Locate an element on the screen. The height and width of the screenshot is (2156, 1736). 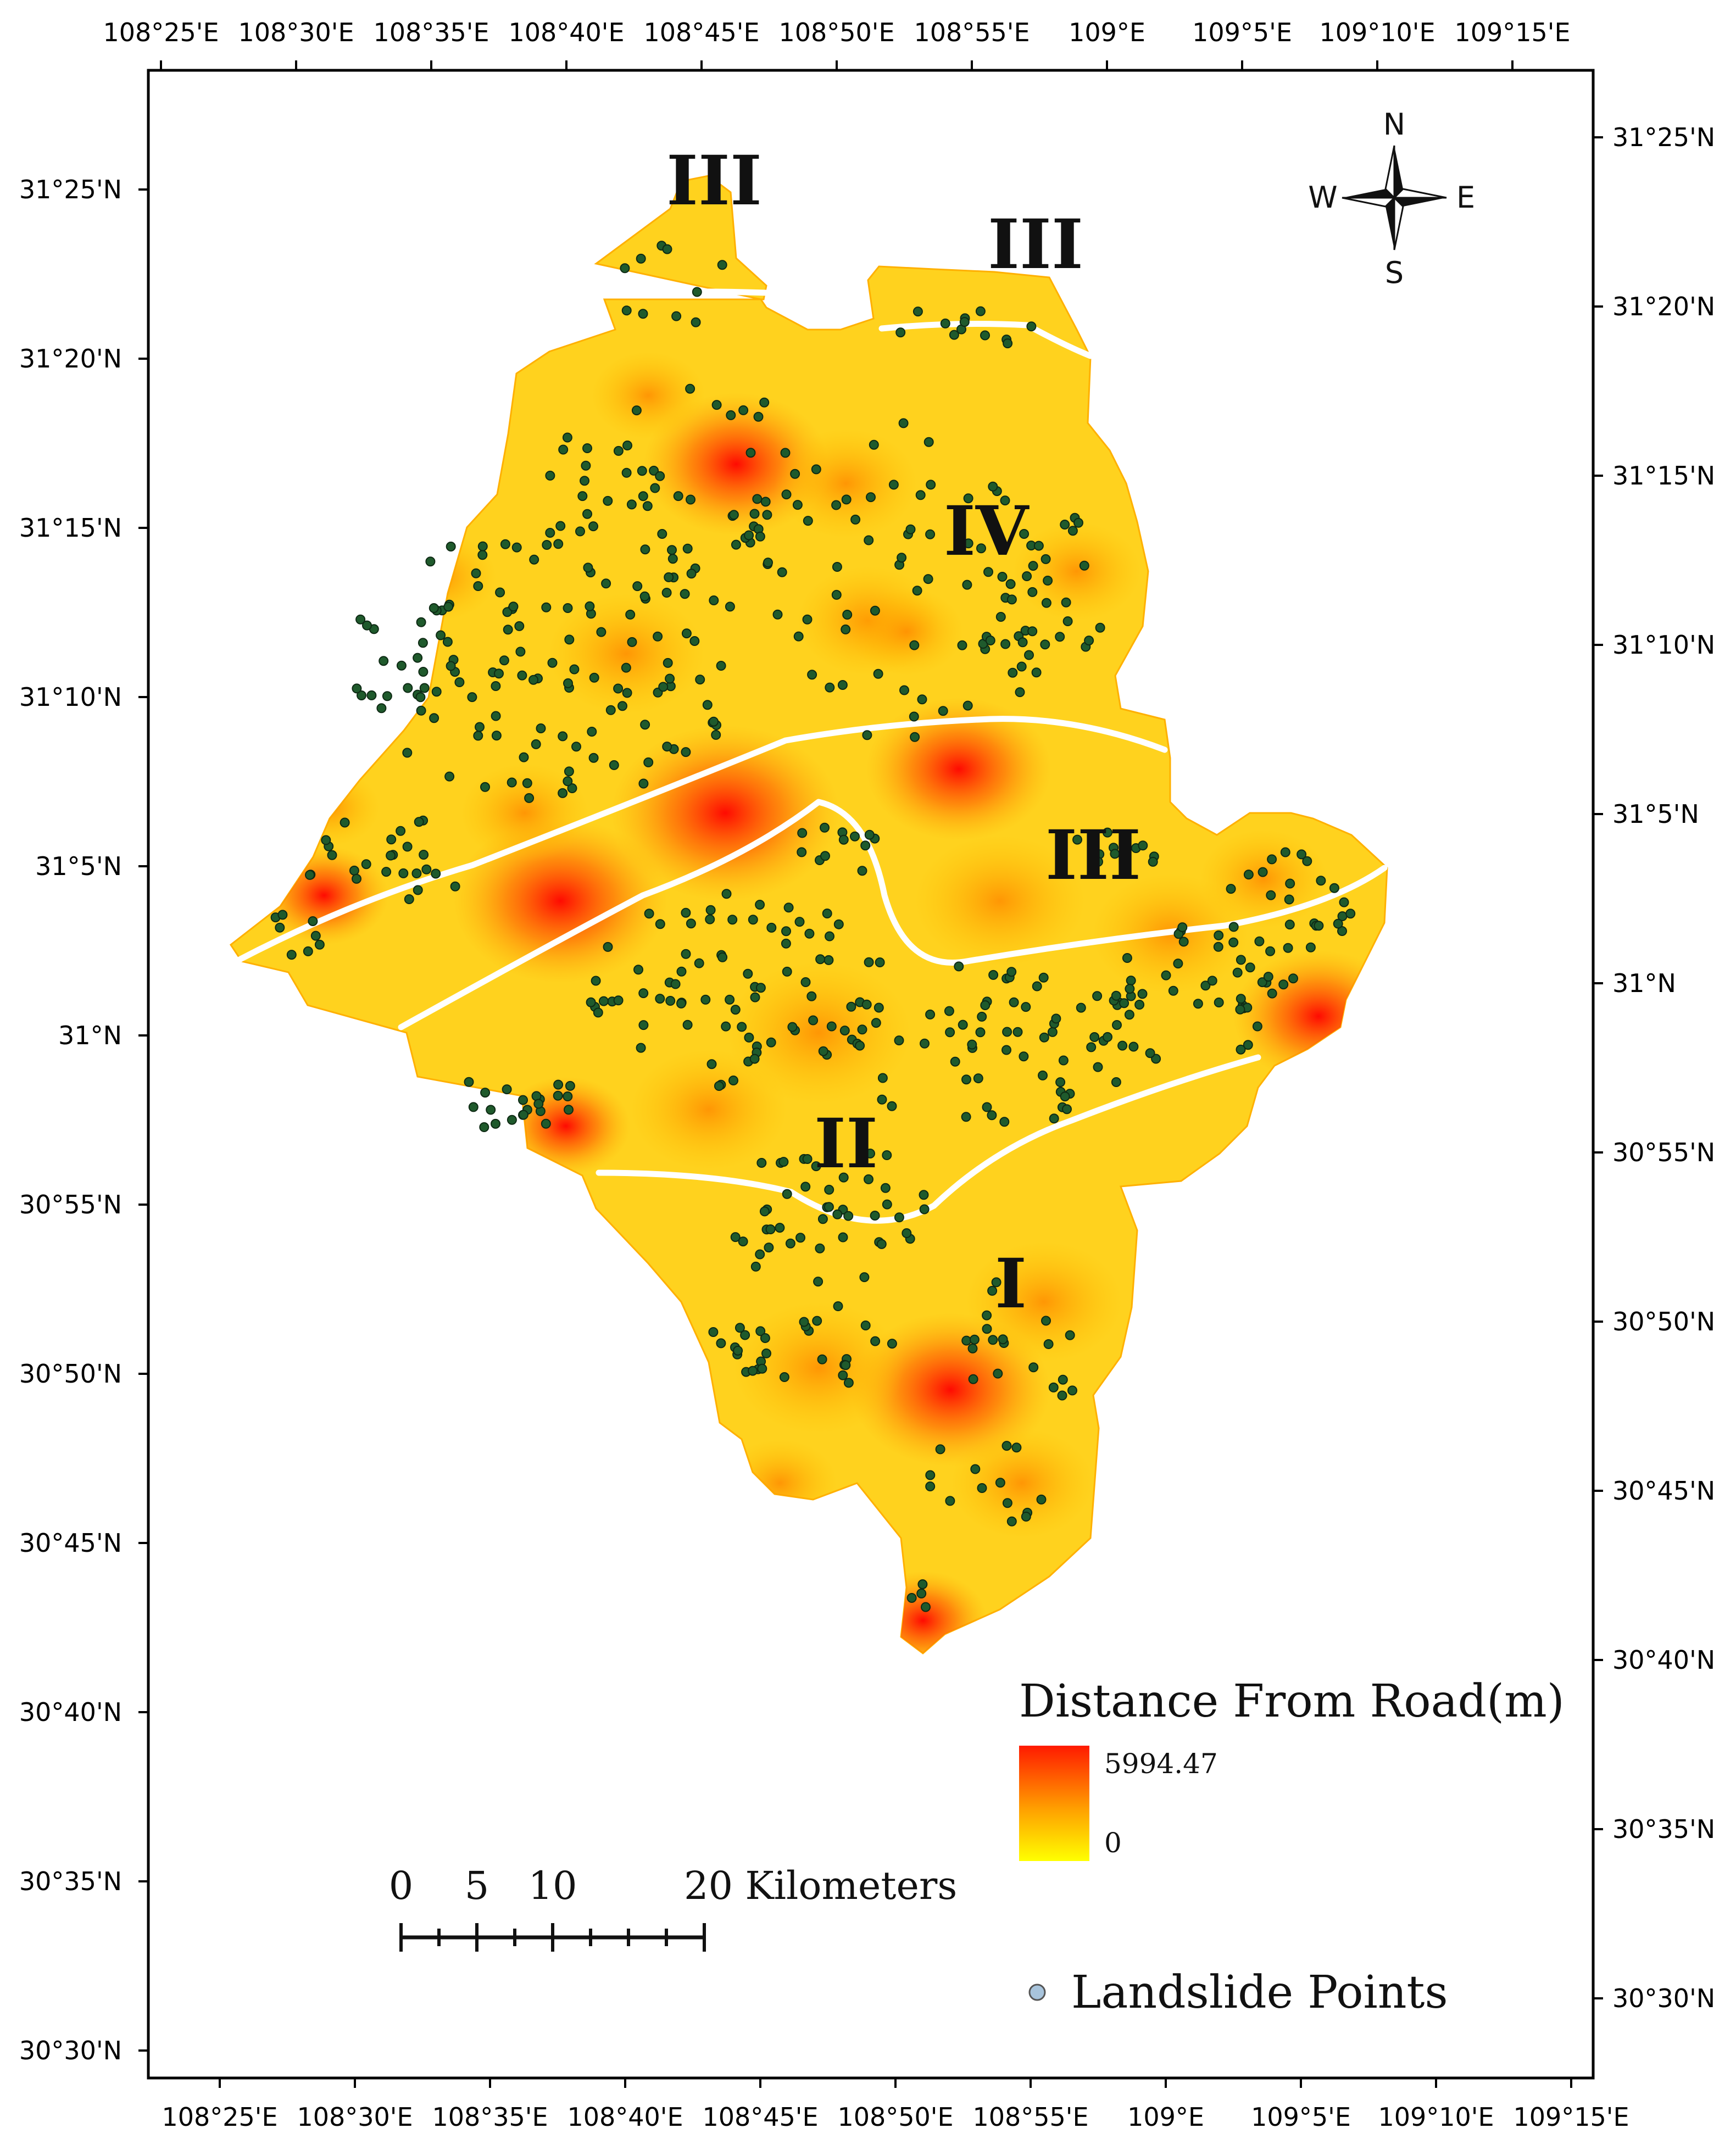
right-latitude-label-8: 30°45'N is located at coordinates (1663, 1491).